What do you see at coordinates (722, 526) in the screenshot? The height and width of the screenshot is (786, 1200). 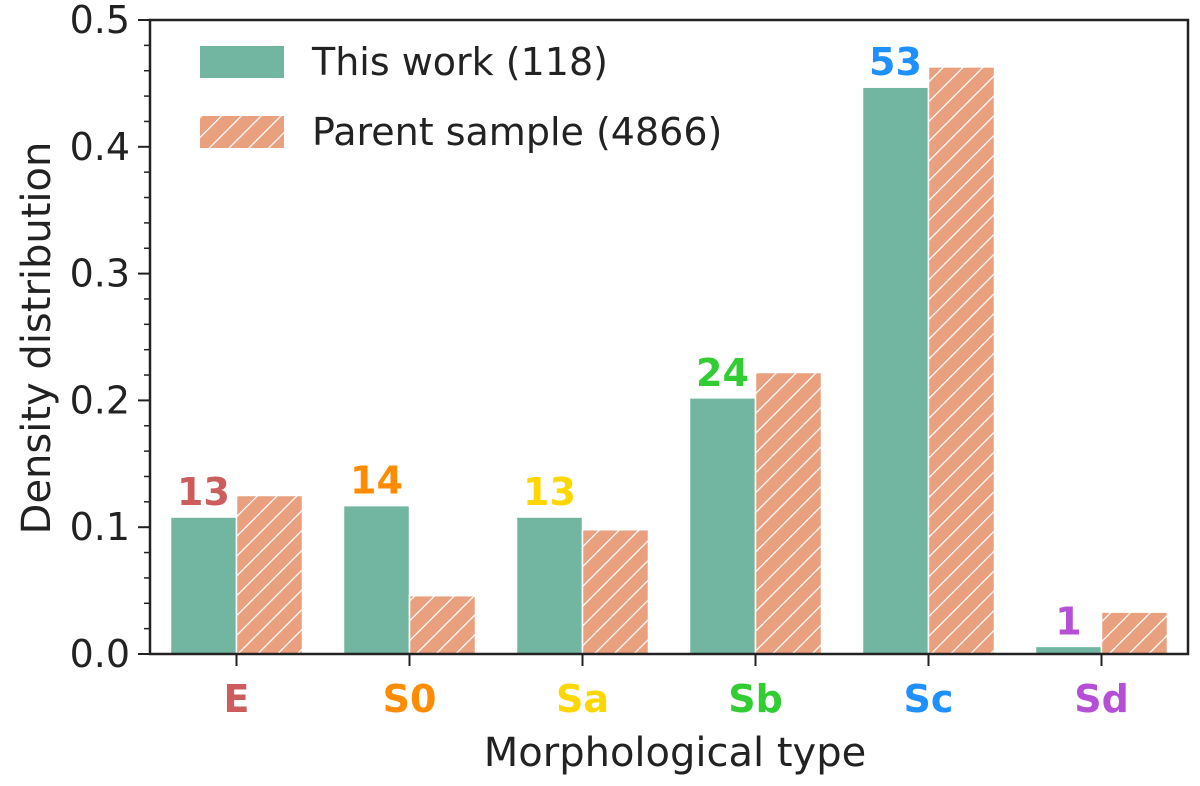 I see `bar-this-work-sb` at bounding box center [722, 526].